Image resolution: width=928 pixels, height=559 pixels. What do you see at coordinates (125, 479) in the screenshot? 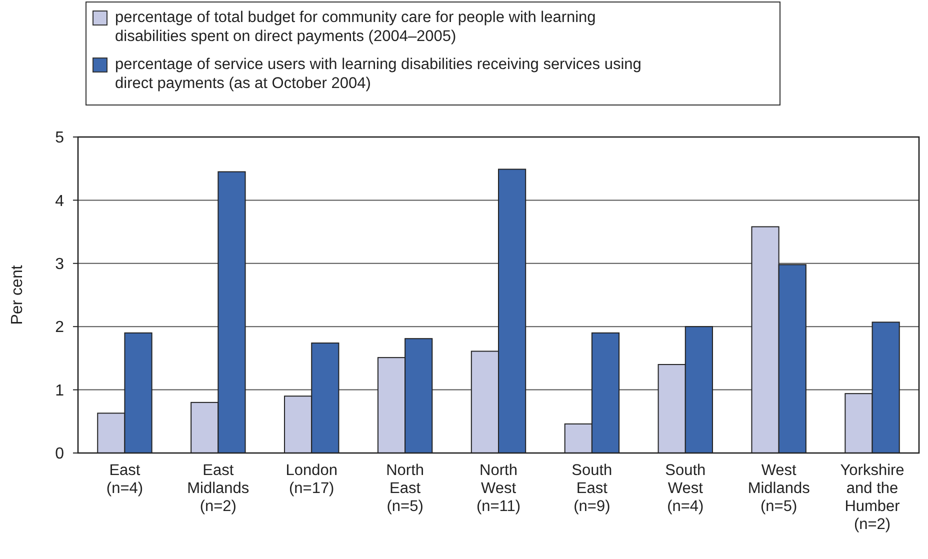
I see `x-tick-label: East (n=4)` at bounding box center [125, 479].